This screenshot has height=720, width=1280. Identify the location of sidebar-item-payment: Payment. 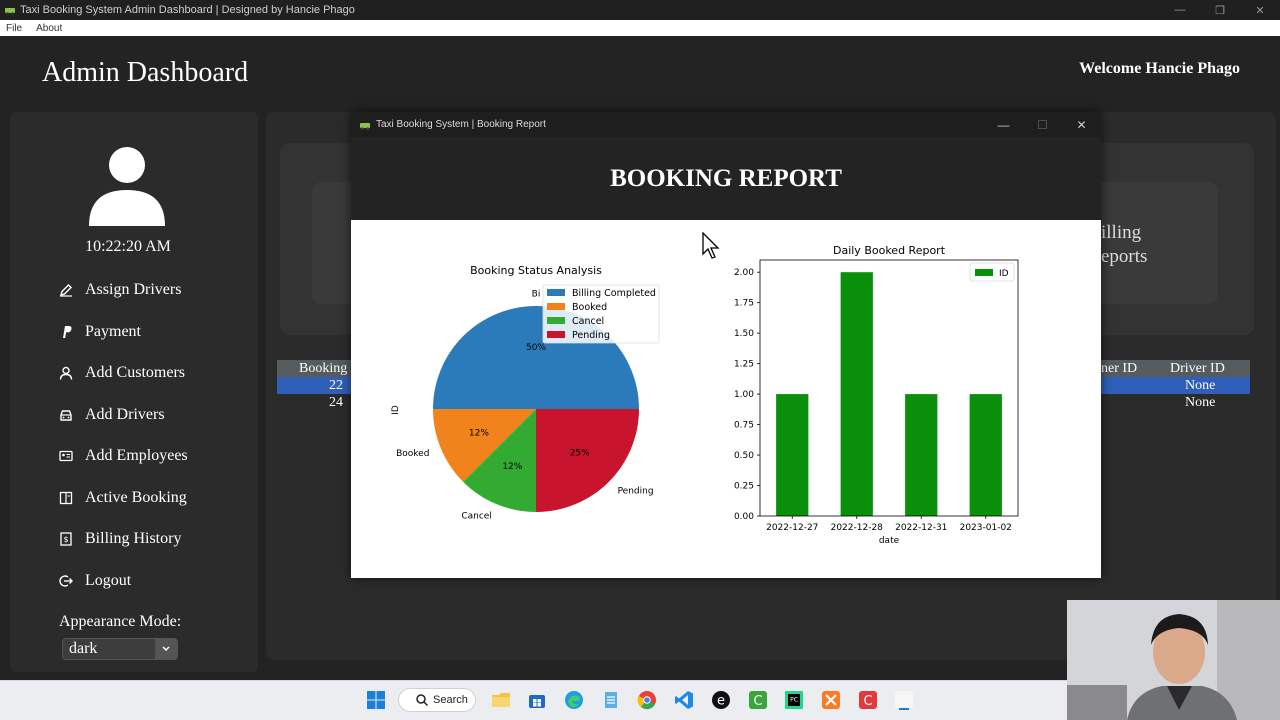
(100, 332).